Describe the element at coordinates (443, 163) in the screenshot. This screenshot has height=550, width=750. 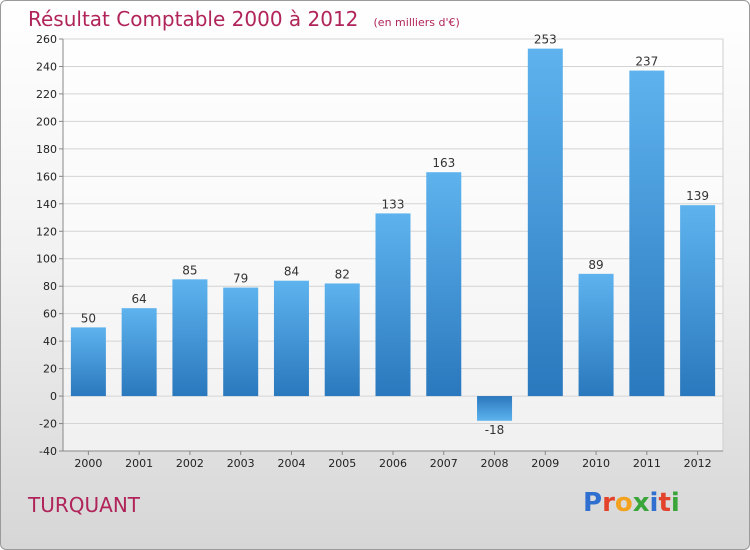
I see `data-label-2007: 163` at that location.